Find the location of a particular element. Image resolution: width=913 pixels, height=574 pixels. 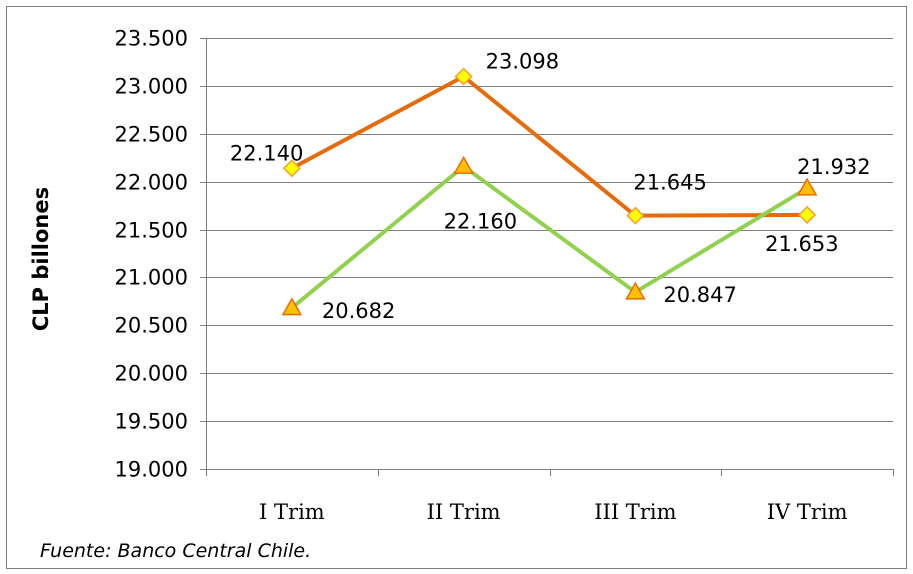

x-tick-label: II Trim is located at coordinates (464, 512).